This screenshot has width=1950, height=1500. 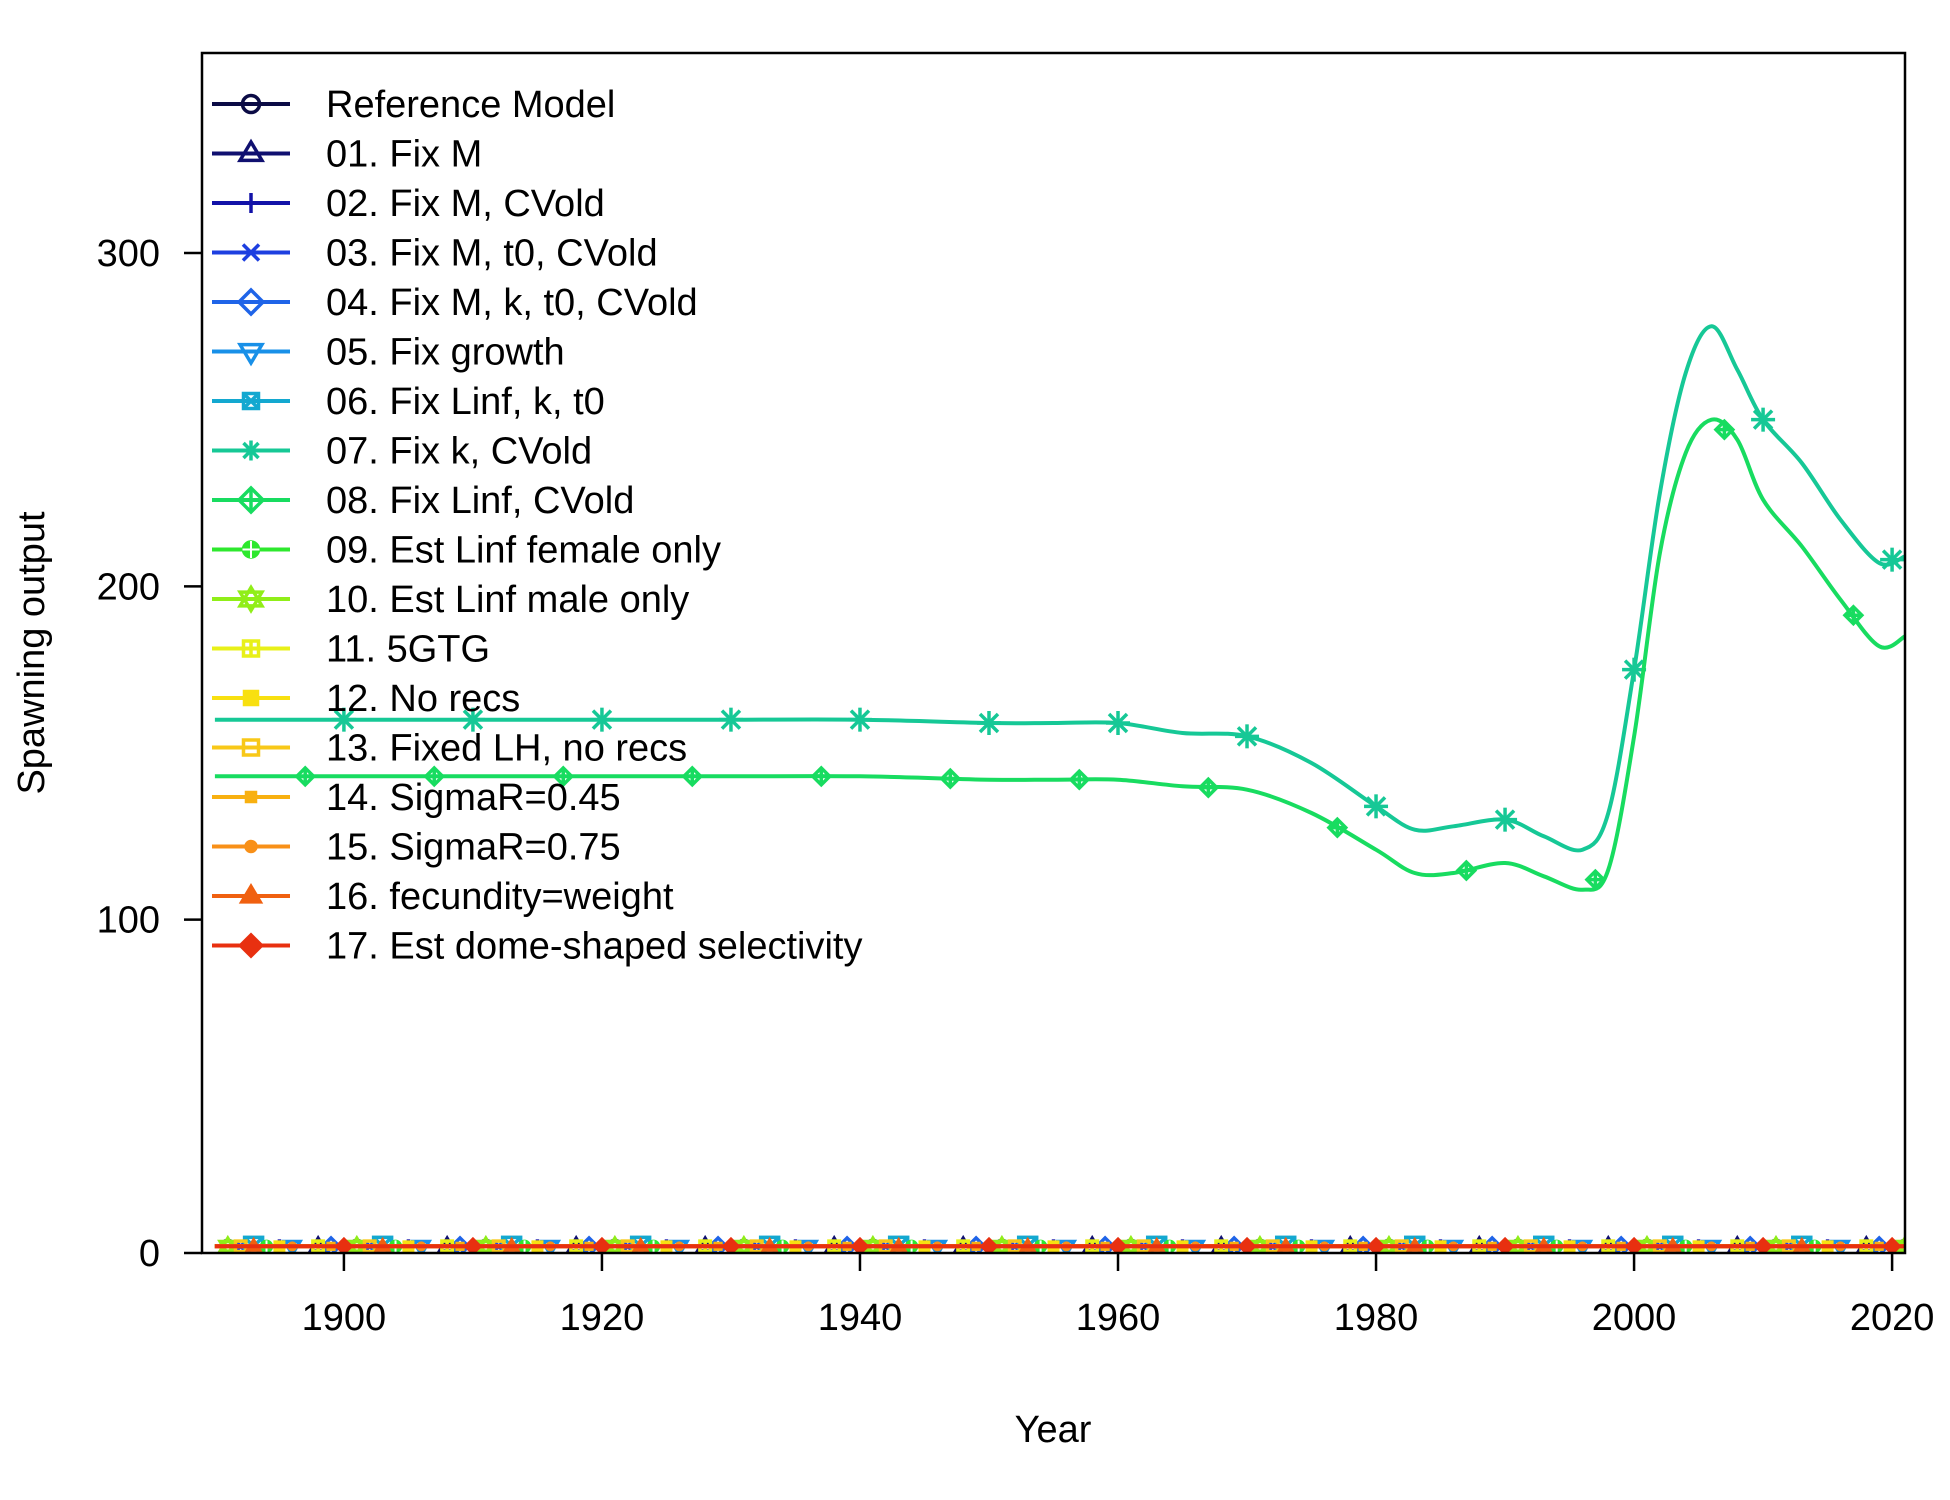 I want to click on legend-item-9: 08. Fix Linf, CVold, so click(x=423, y=501).